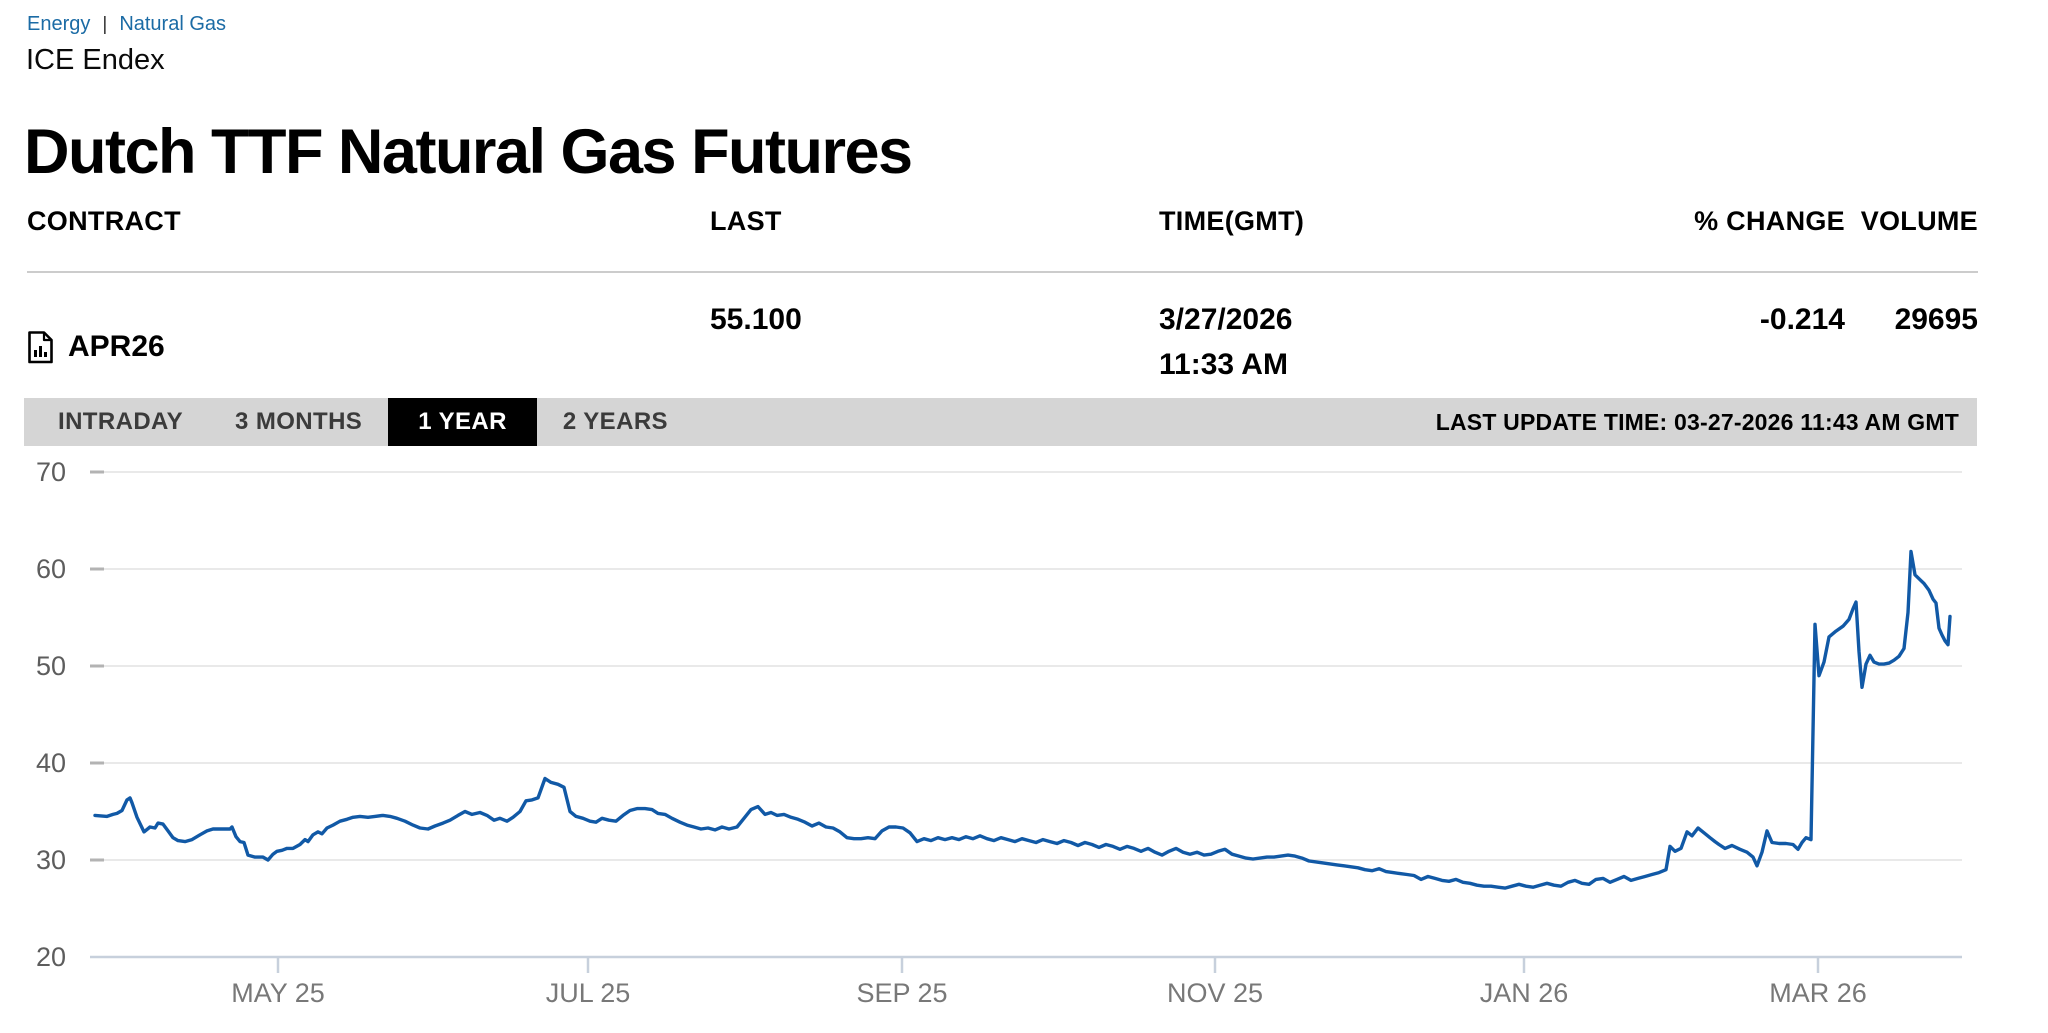 Image resolution: width=2048 pixels, height=1033 pixels. Describe the element at coordinates (462, 422) in the screenshot. I see `tab-1-year: 1 YEAR` at that location.